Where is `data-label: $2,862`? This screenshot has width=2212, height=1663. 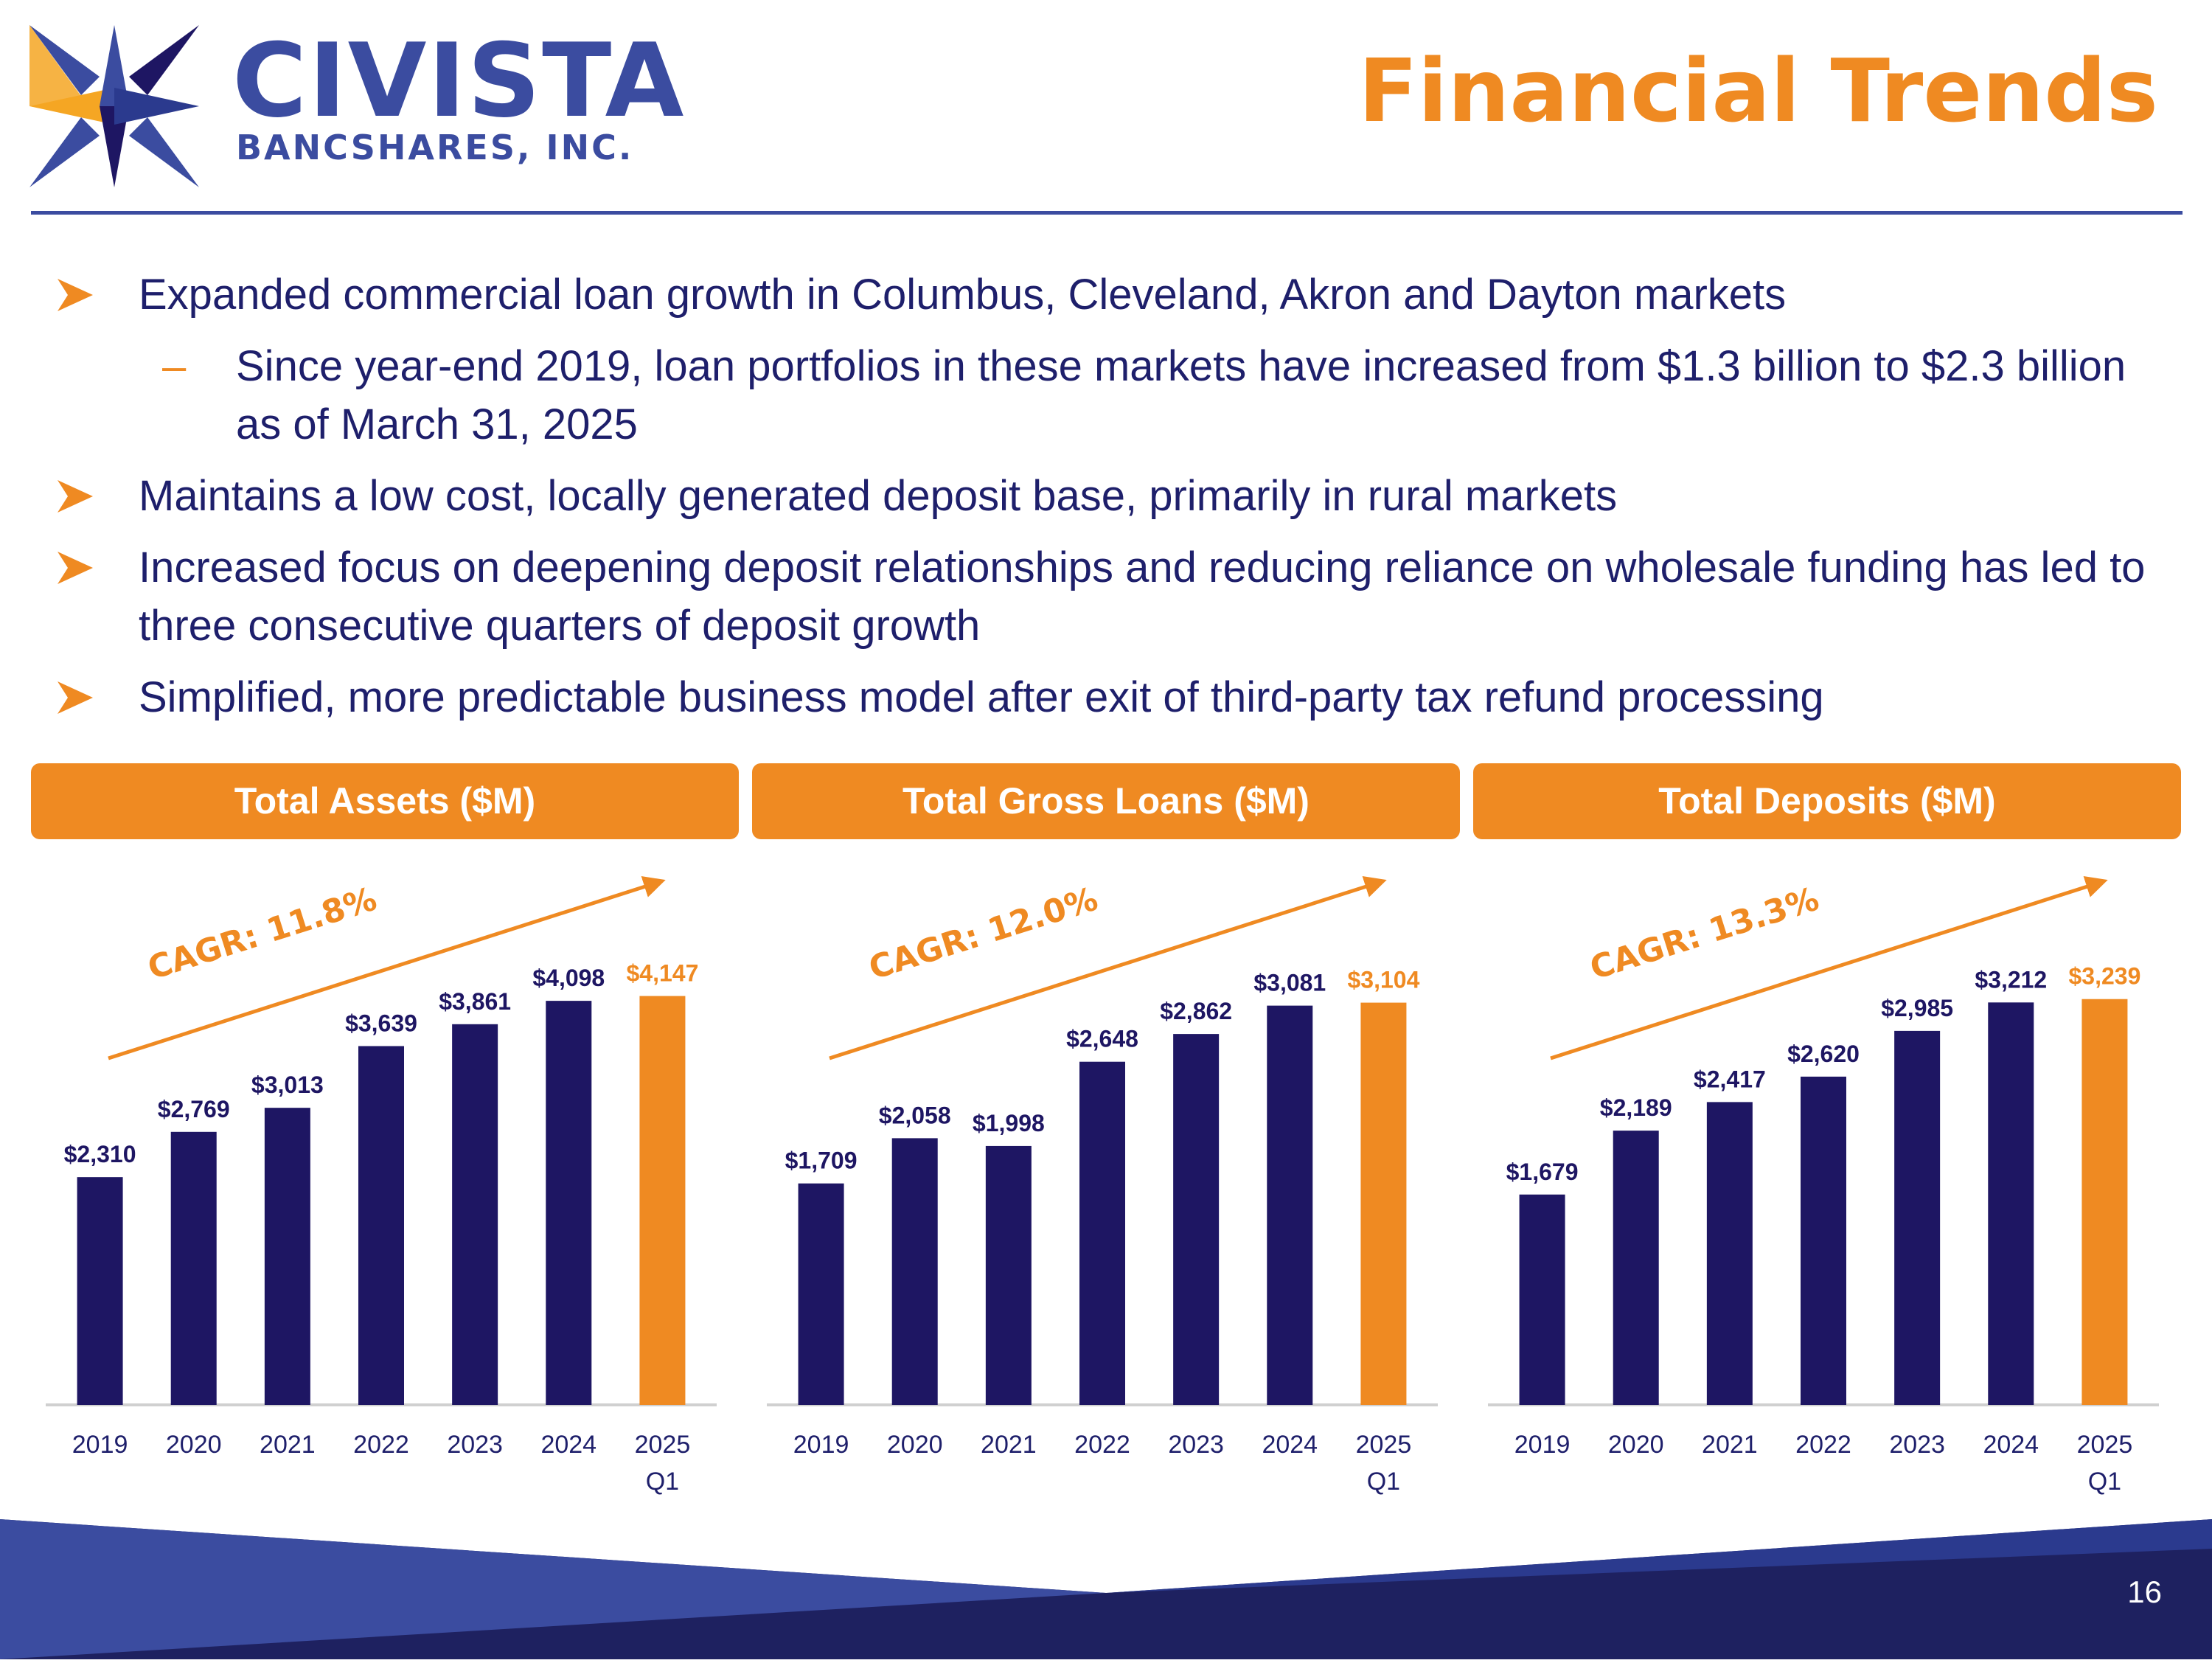 data-label: $2,862 is located at coordinates (1196, 1011).